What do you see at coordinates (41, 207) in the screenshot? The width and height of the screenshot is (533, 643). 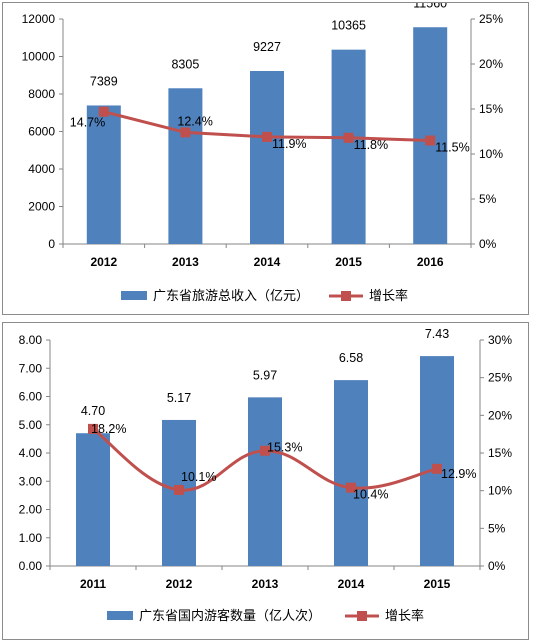 I see `left-axis-tick-label: 2000` at bounding box center [41, 207].